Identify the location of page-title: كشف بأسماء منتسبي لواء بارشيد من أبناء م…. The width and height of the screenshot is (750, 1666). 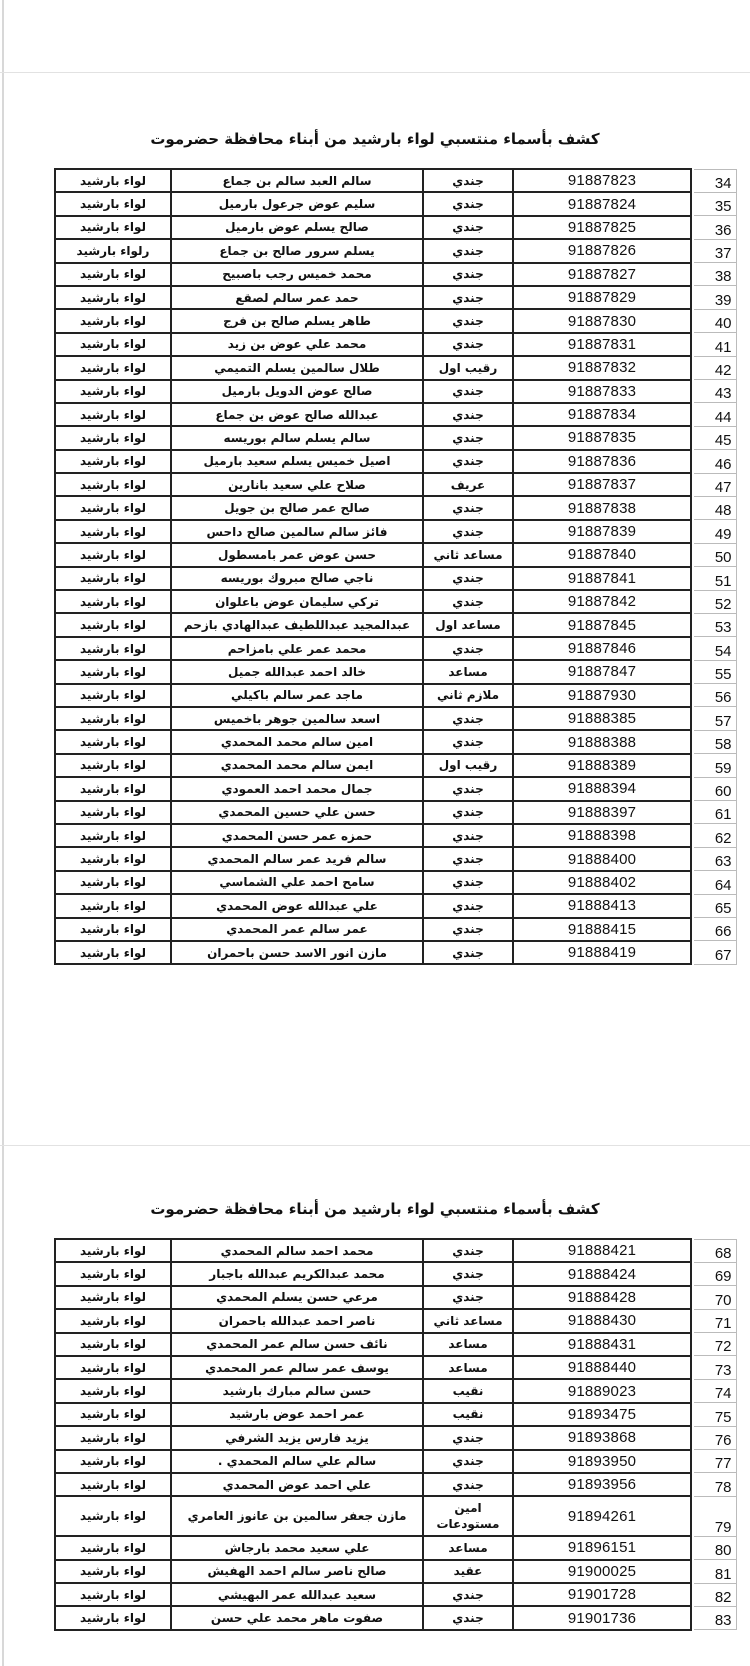
(375, 1209).